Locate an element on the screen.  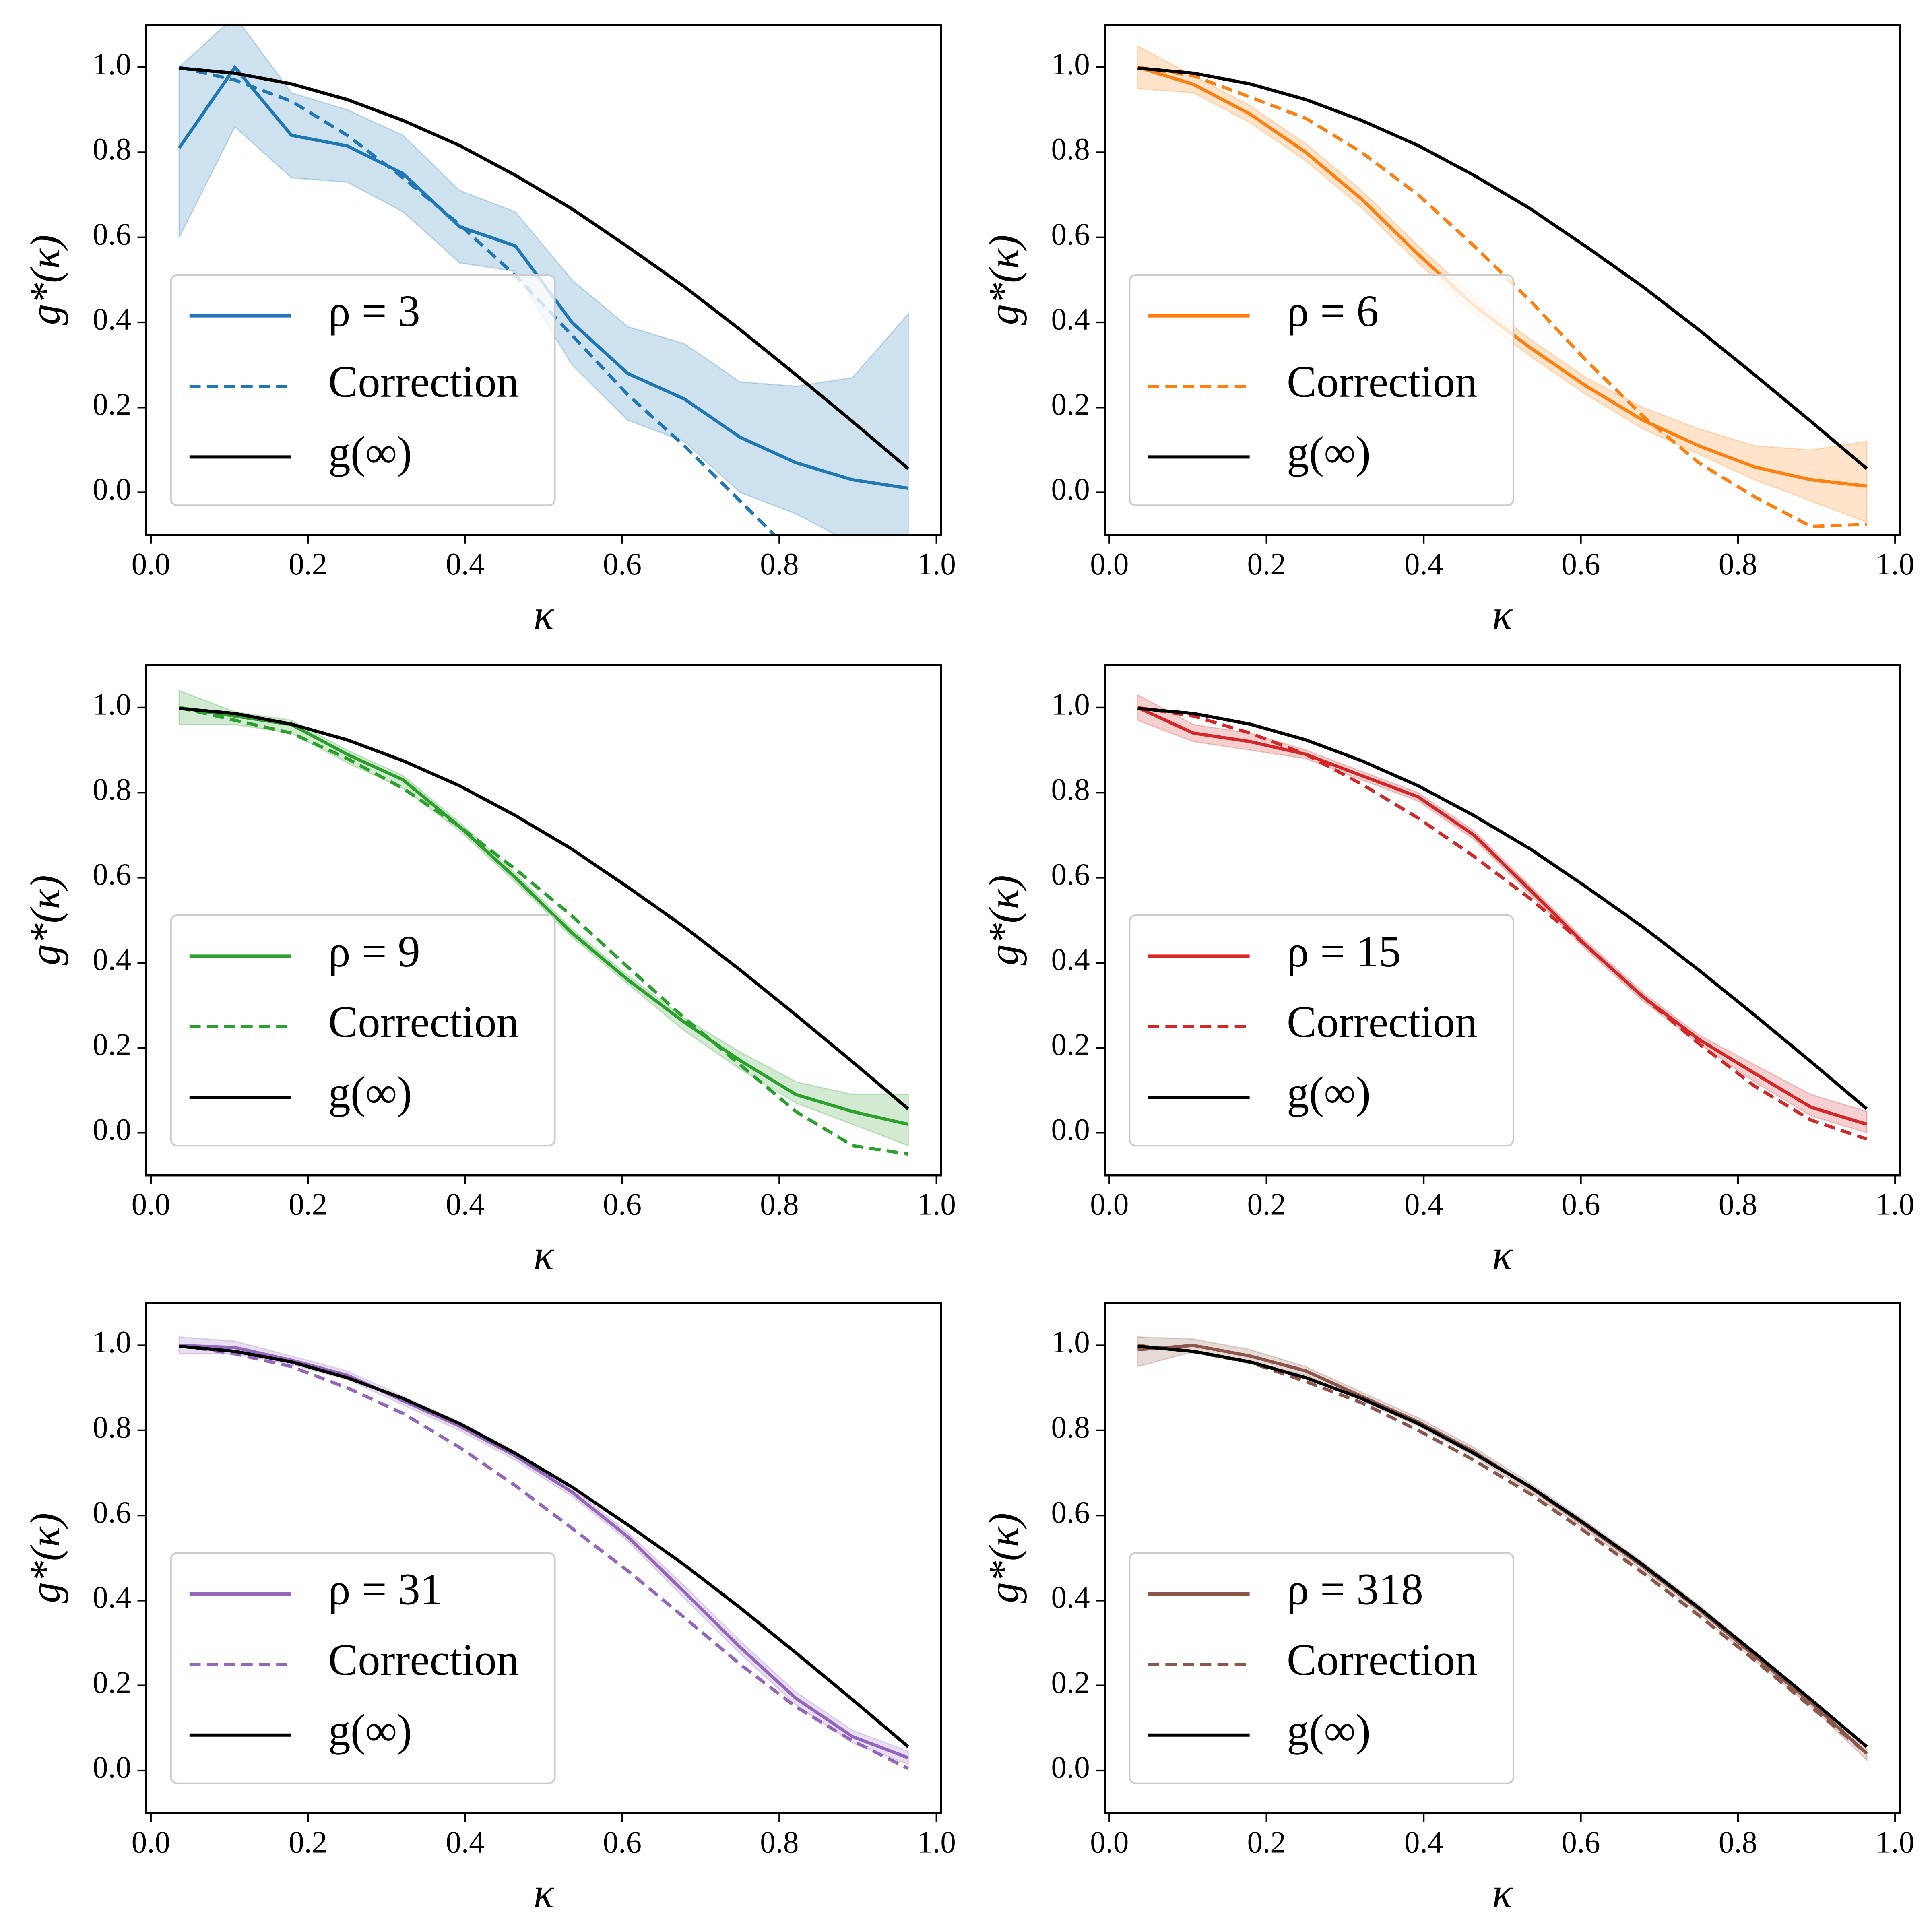
legend-label: ρ = 3 is located at coordinates (374, 311).